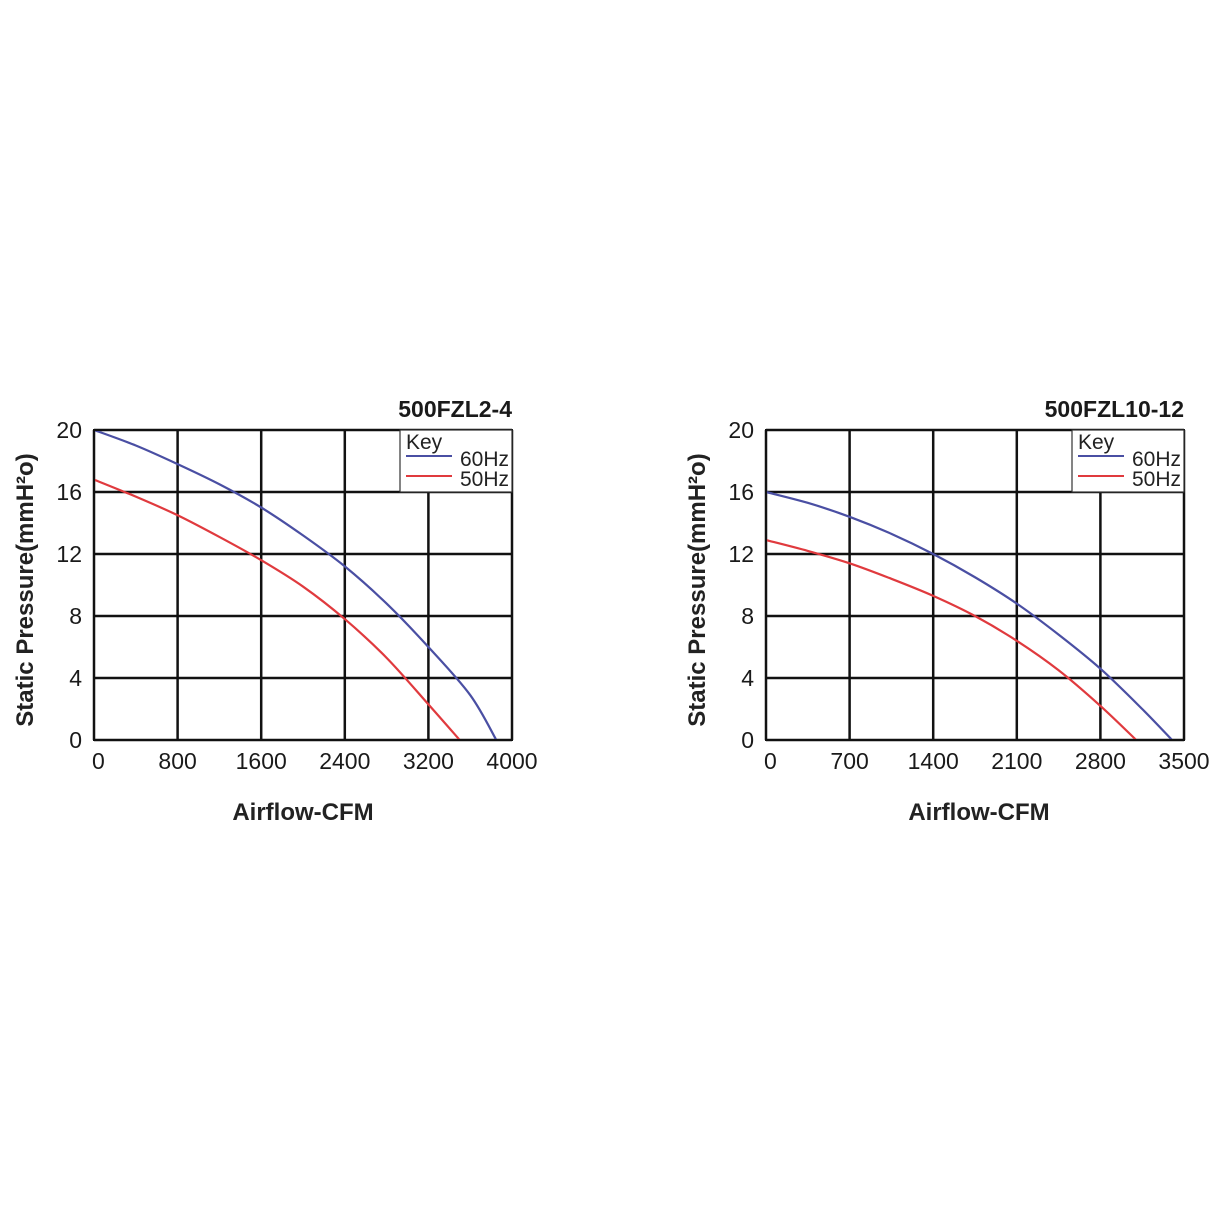  I want to click on x-tick-label: 3500, so click(1183, 761).